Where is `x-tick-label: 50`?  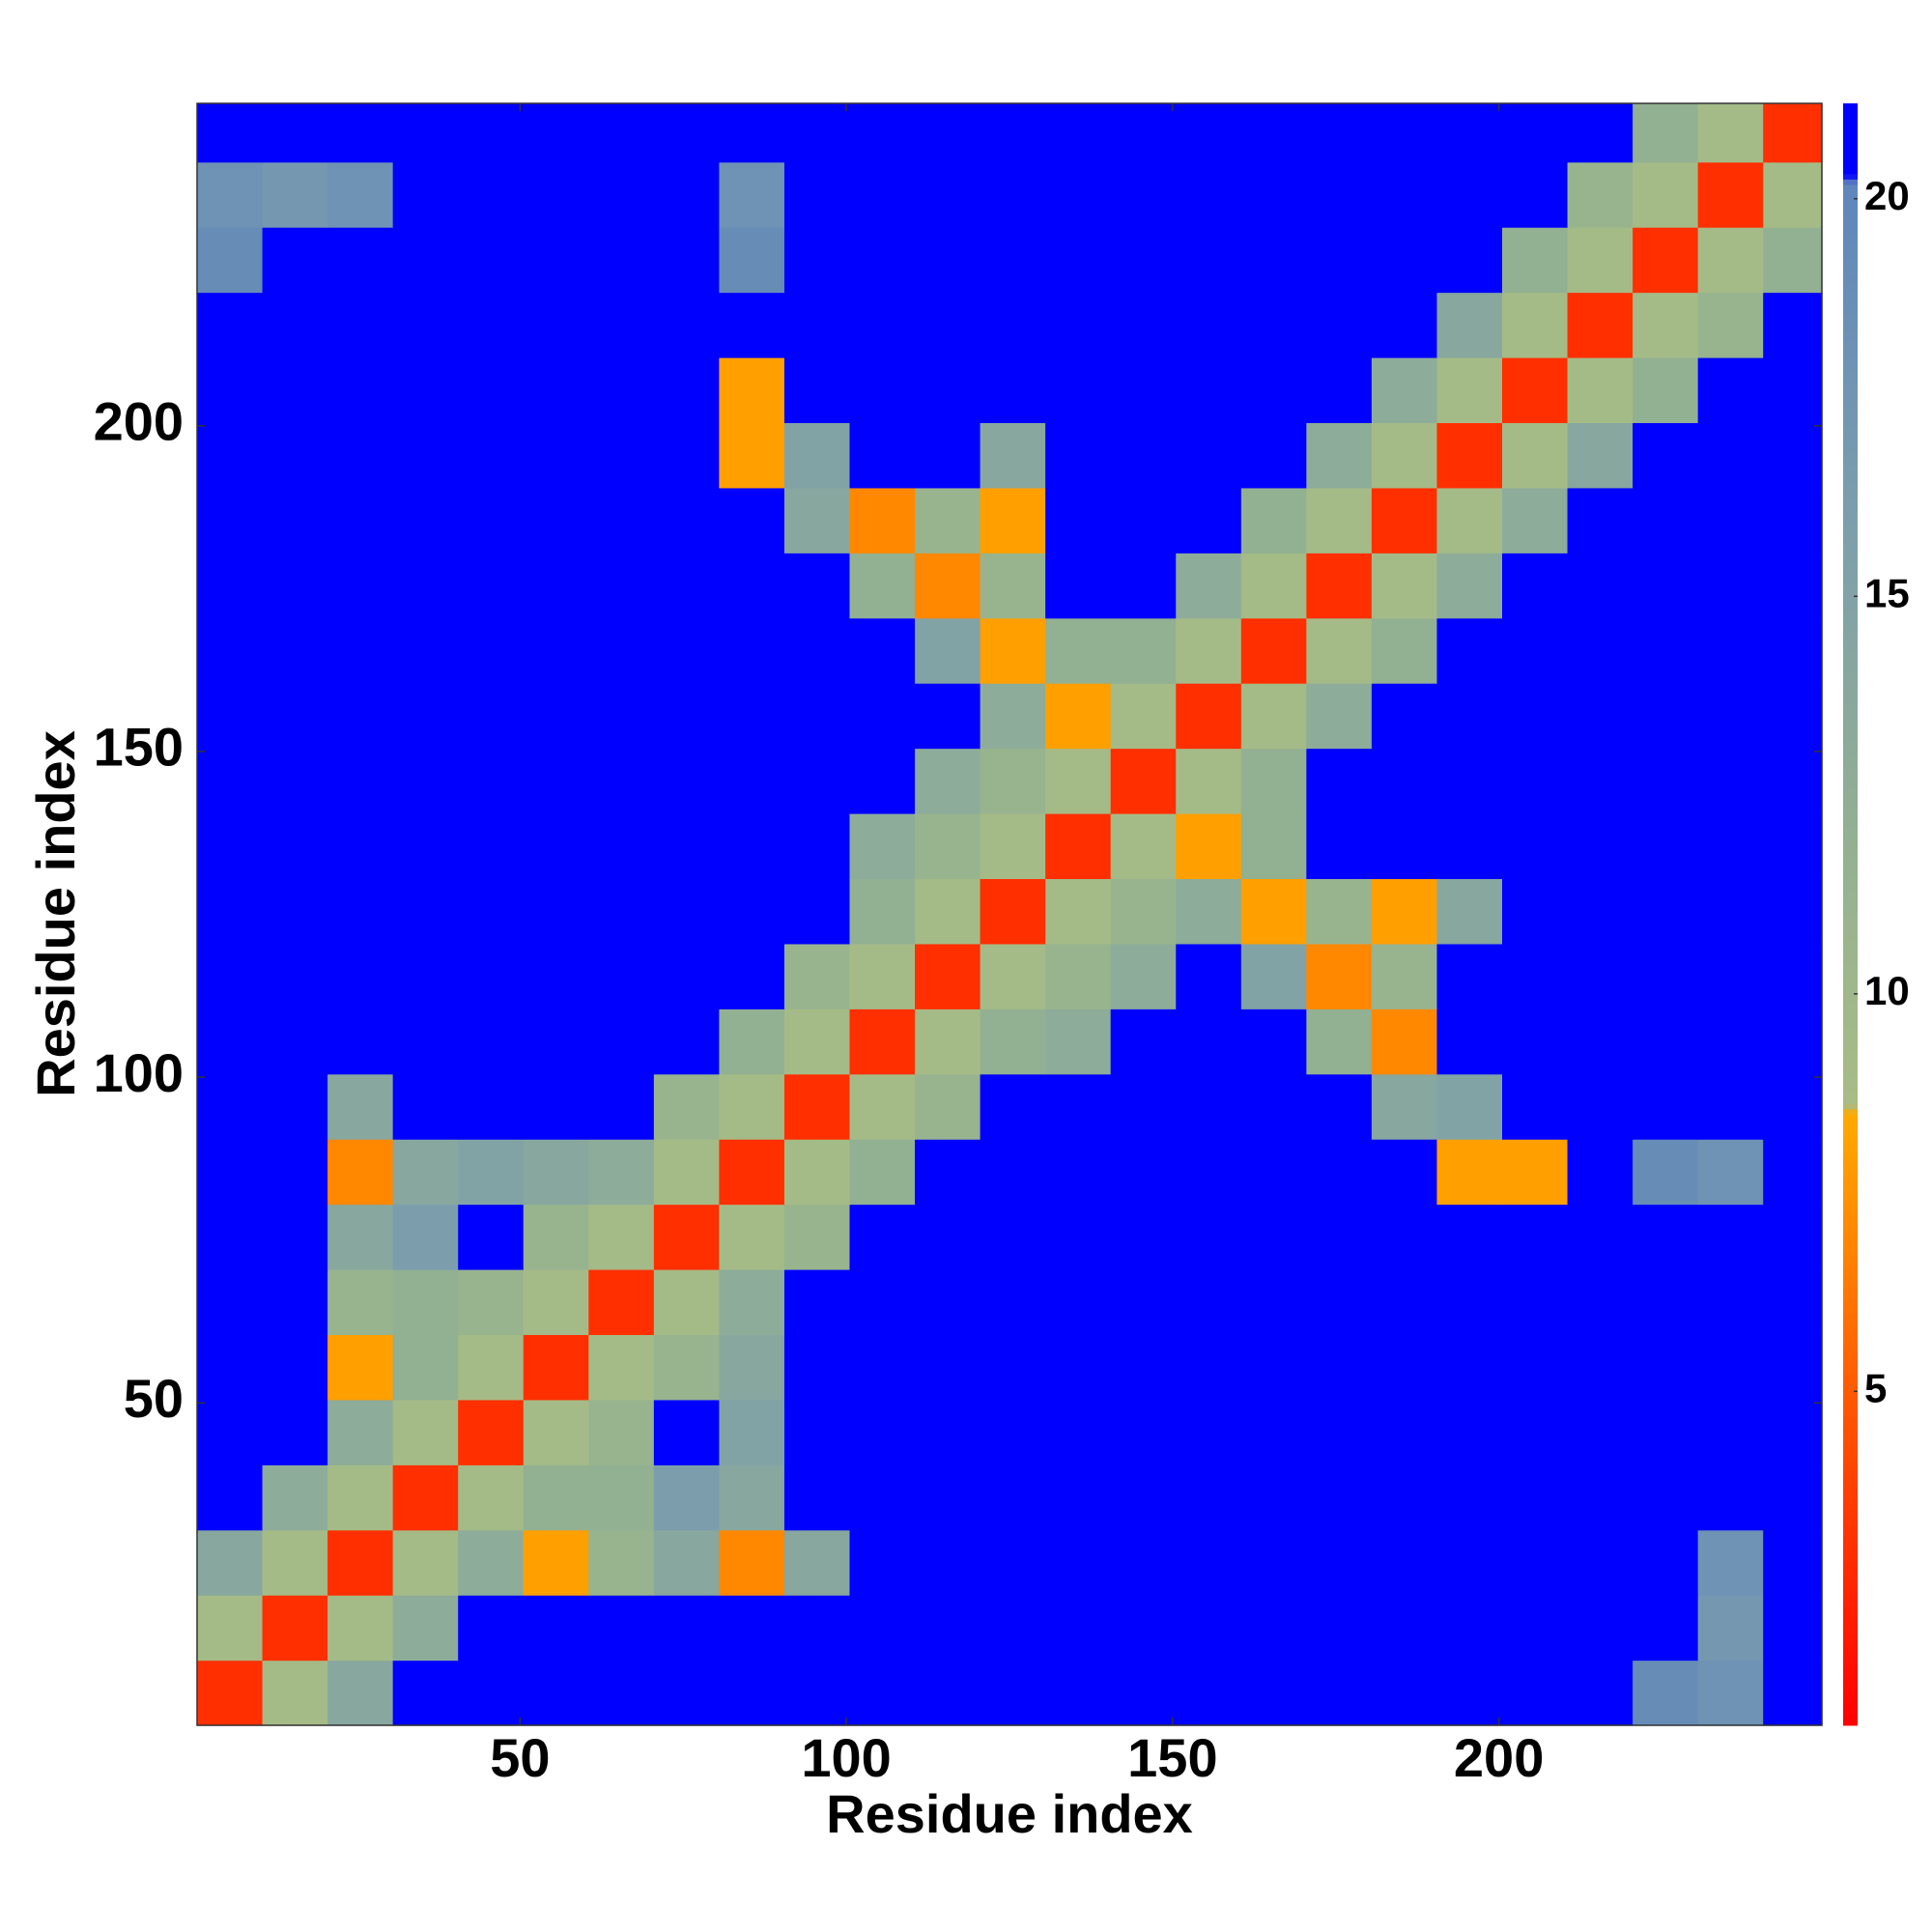 x-tick-label: 50 is located at coordinates (520, 1757).